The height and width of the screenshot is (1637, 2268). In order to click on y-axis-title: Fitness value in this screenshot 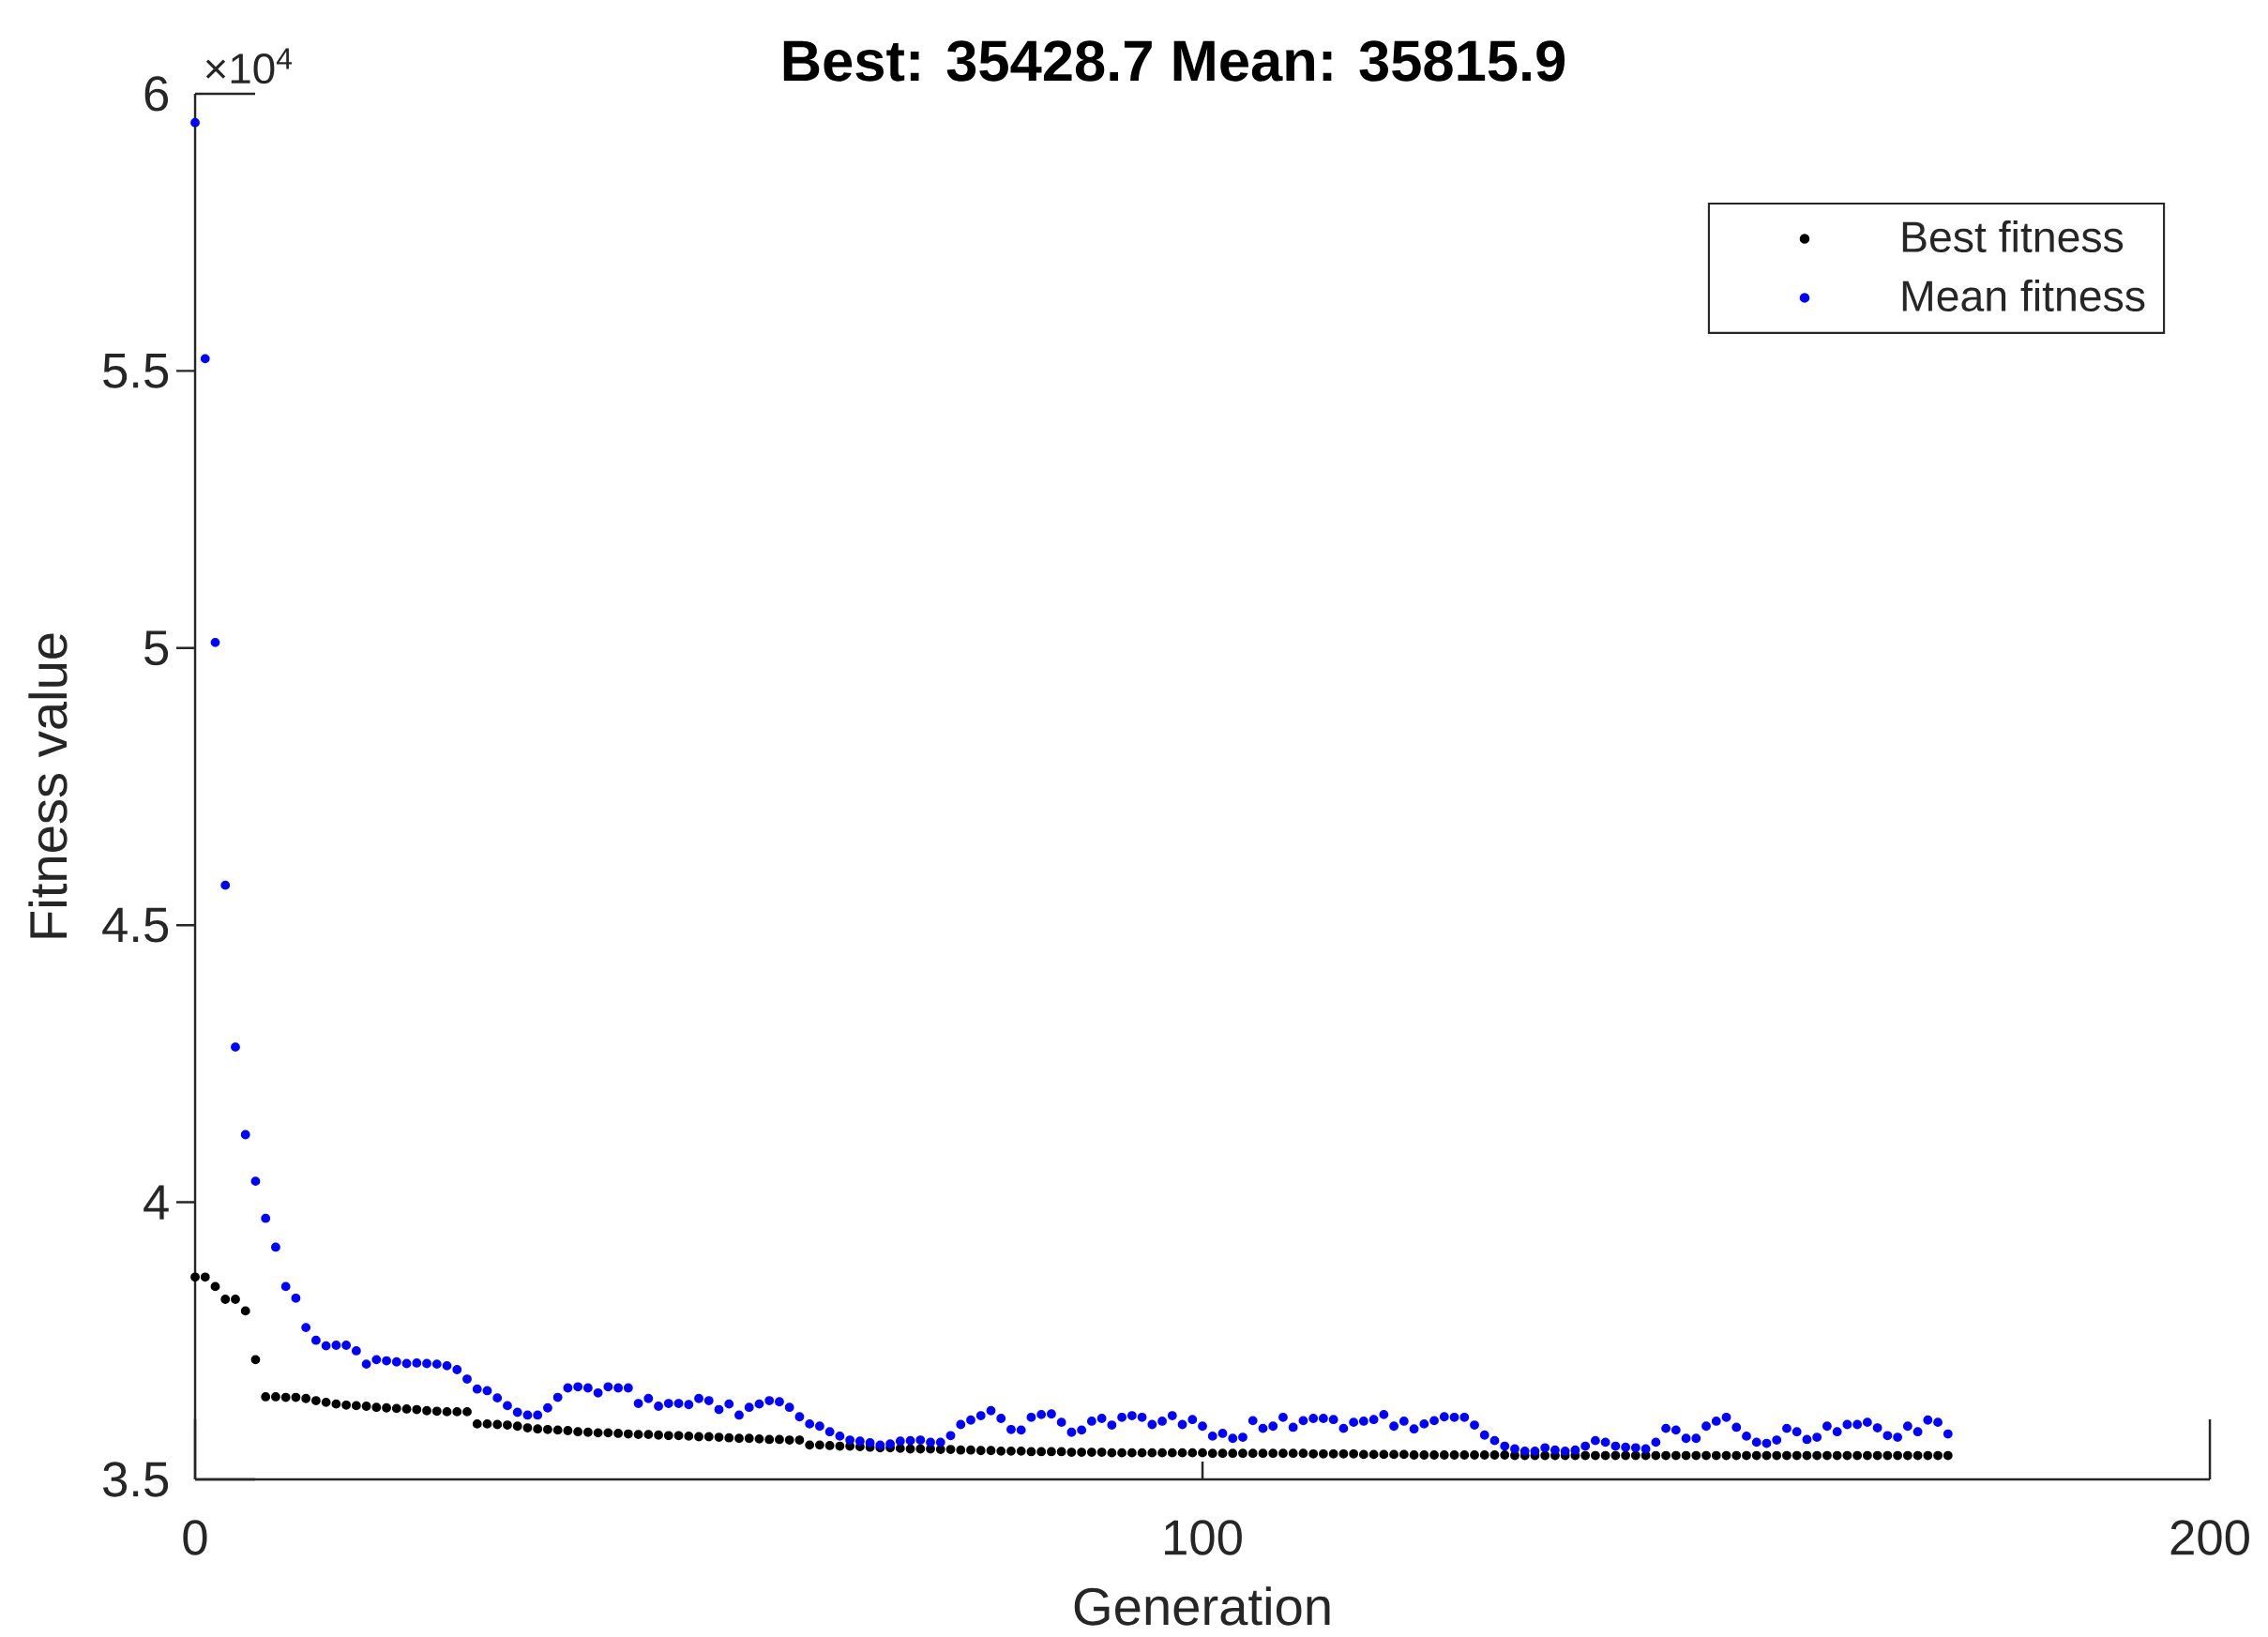, I will do `click(48, 785)`.